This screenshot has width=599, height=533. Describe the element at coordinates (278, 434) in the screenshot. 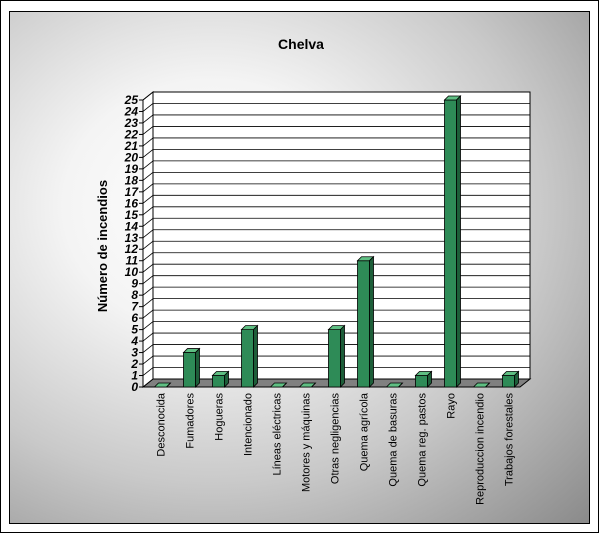

I see `x-category-label: Líneas eléctricas` at that location.